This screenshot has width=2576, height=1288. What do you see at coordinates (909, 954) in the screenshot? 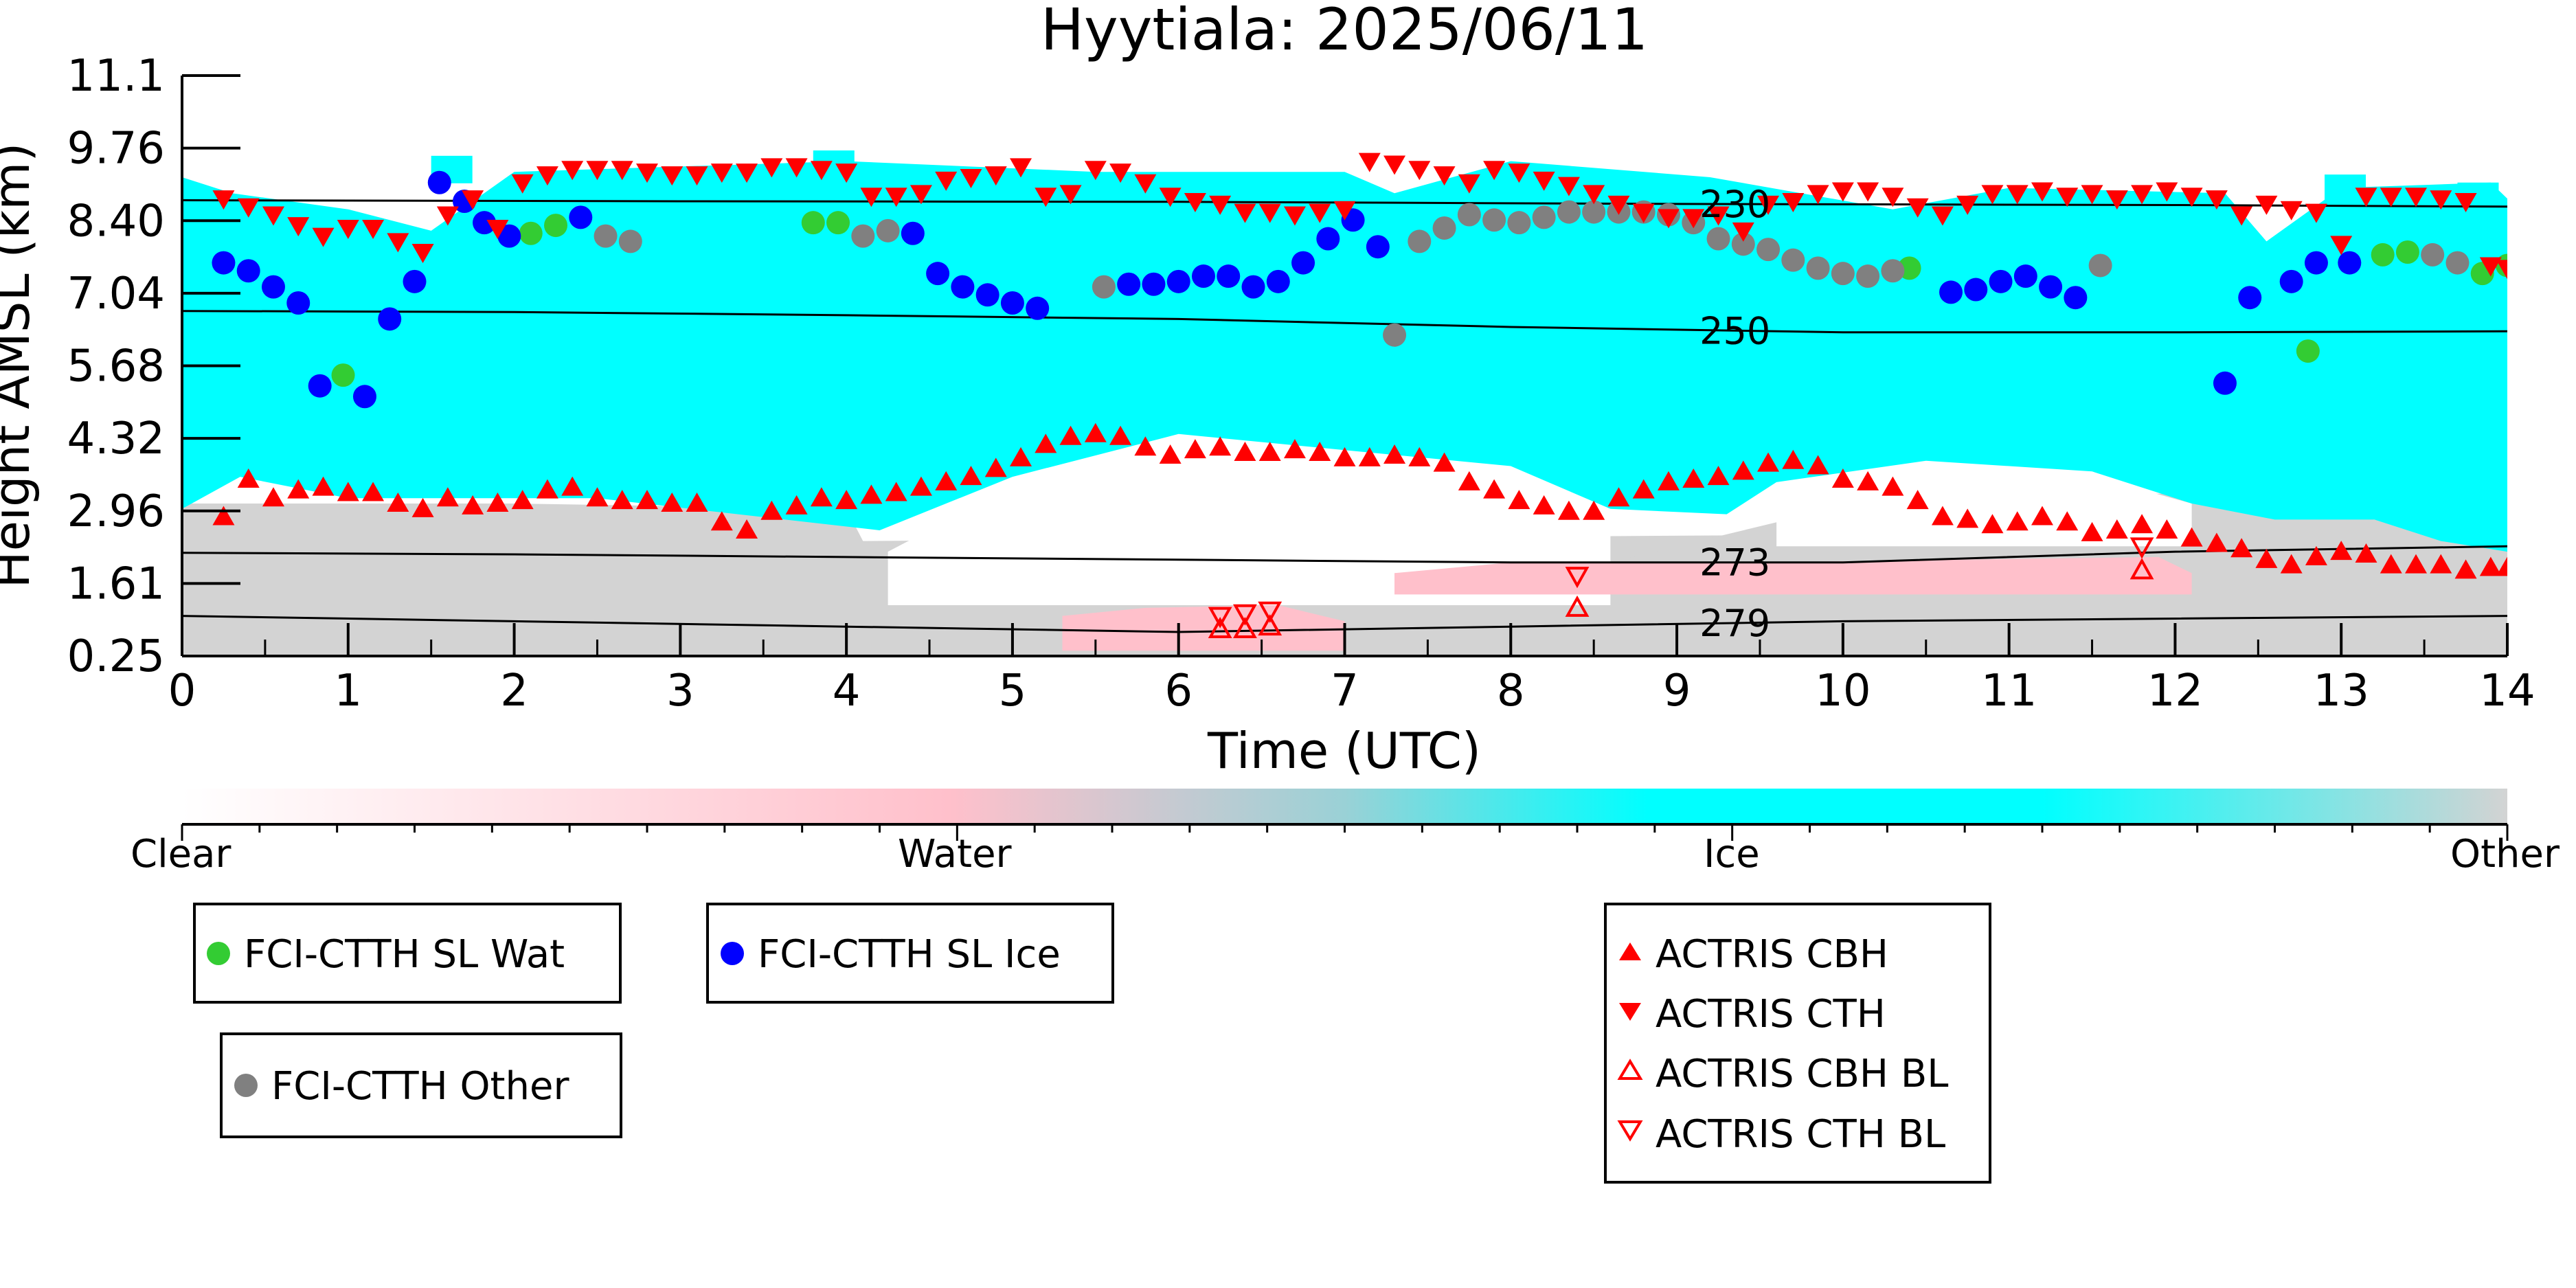
I see `legend-label-fci-ice: FCI-CTTH SL Ice` at bounding box center [909, 954].